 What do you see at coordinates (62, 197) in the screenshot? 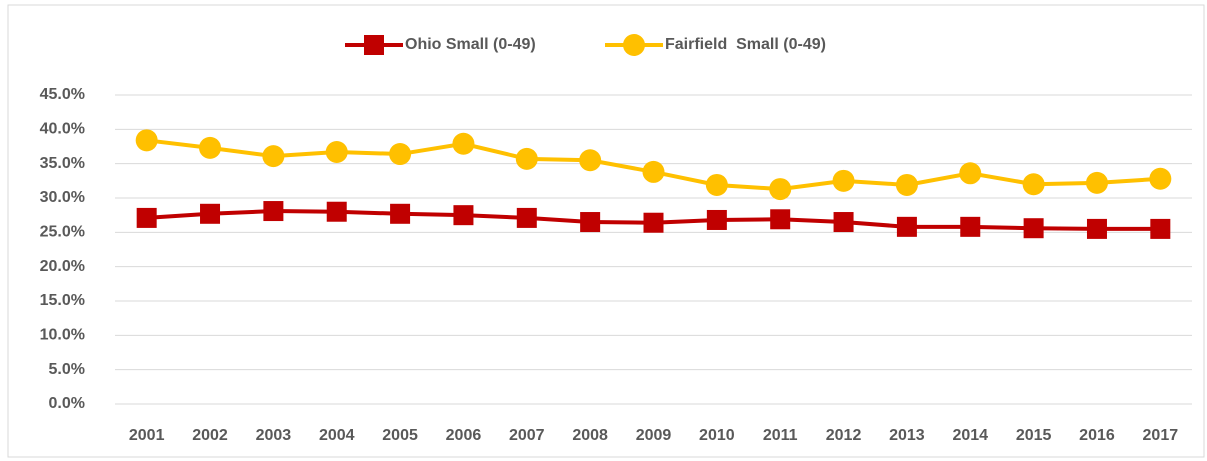
I see `y-tick-label: 30.0%` at bounding box center [62, 197].